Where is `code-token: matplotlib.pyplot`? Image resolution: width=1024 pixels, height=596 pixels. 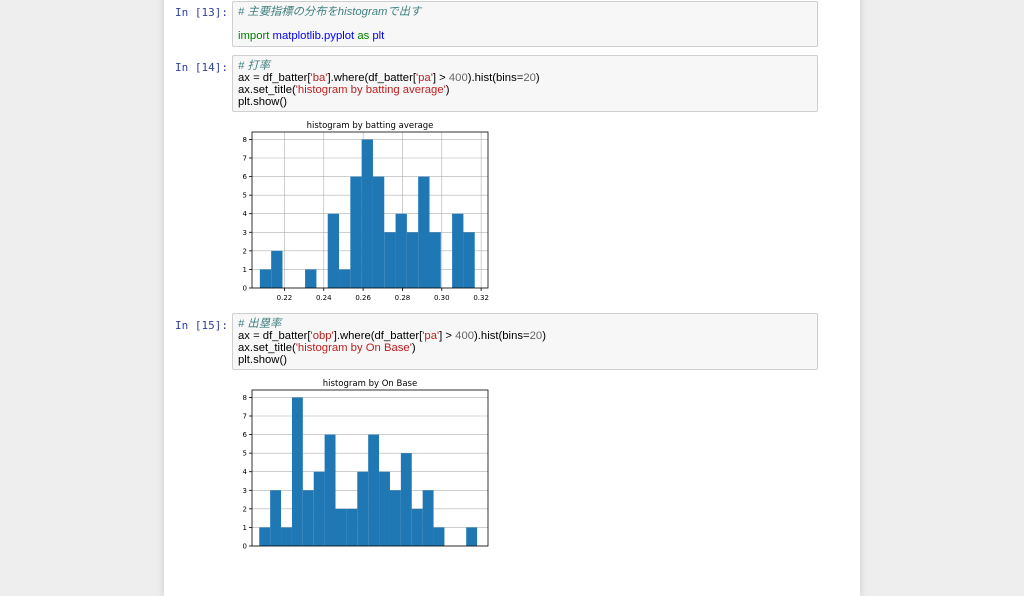 code-token: matplotlib.pyplot is located at coordinates (313, 36).